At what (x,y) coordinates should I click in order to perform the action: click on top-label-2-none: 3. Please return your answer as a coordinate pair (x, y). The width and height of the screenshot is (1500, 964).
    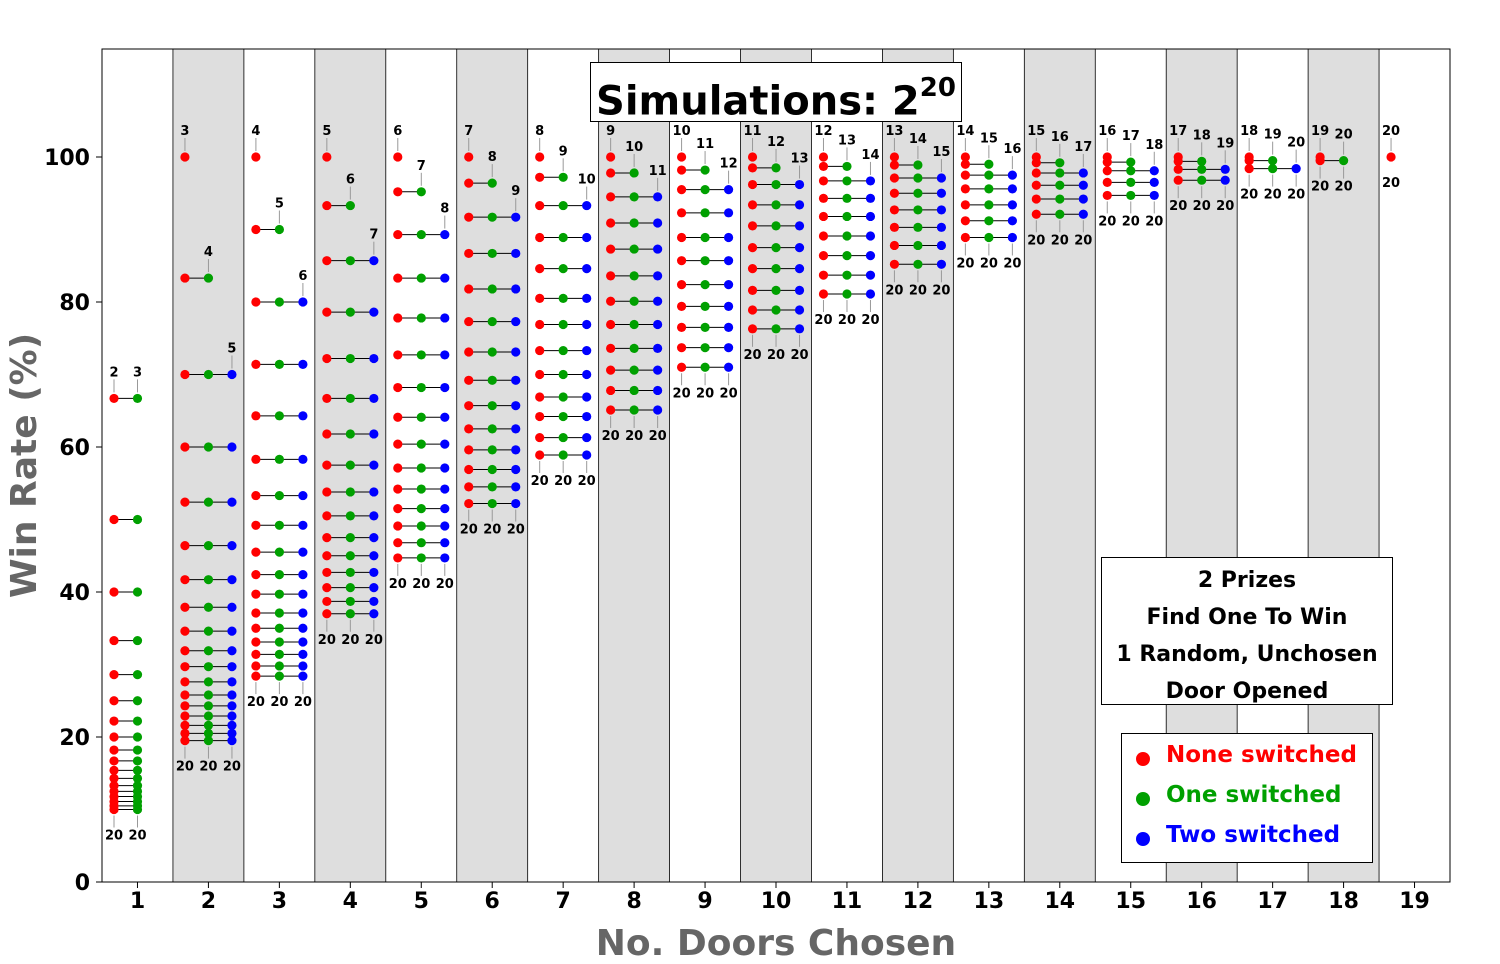
    Looking at the image, I should click on (184, 131).